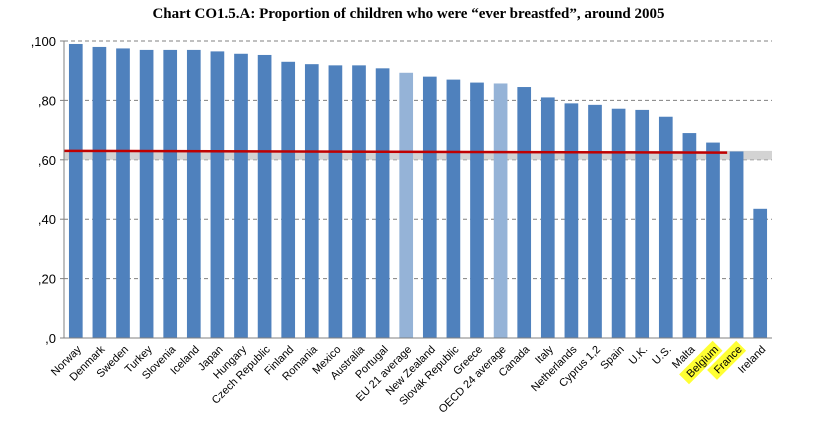 The image size is (817, 426). What do you see at coordinates (47, 279) in the screenshot?
I see `y-tick-label: ,20` at bounding box center [47, 279].